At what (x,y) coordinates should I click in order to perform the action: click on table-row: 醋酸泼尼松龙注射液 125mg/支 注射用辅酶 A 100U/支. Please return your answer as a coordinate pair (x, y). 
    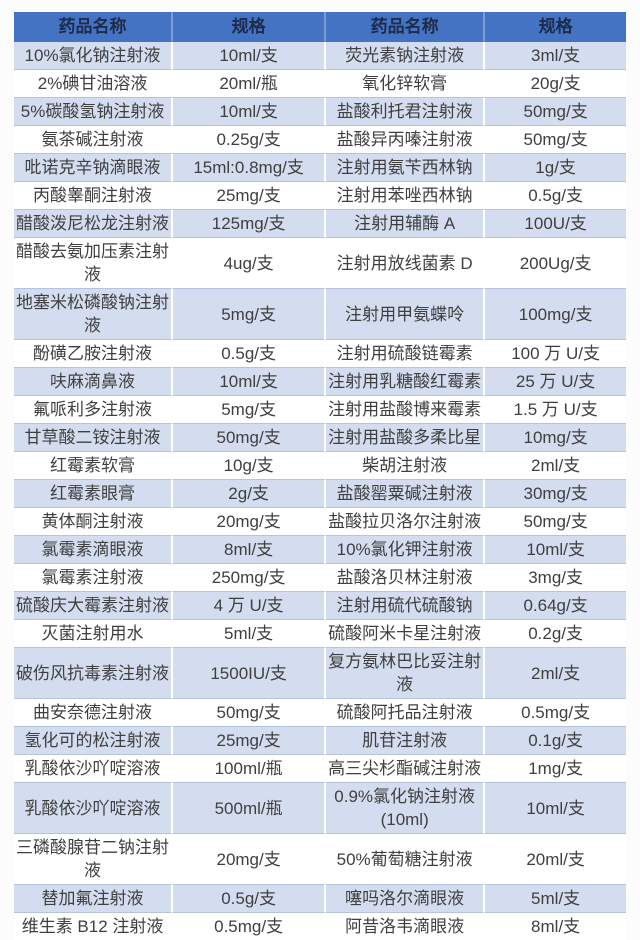
    Looking at the image, I should click on (320, 224).